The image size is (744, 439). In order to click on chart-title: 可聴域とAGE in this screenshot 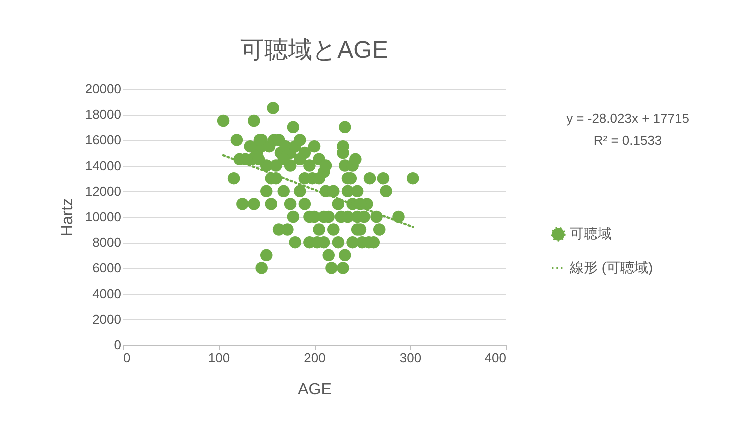, I will do `click(314, 50)`.